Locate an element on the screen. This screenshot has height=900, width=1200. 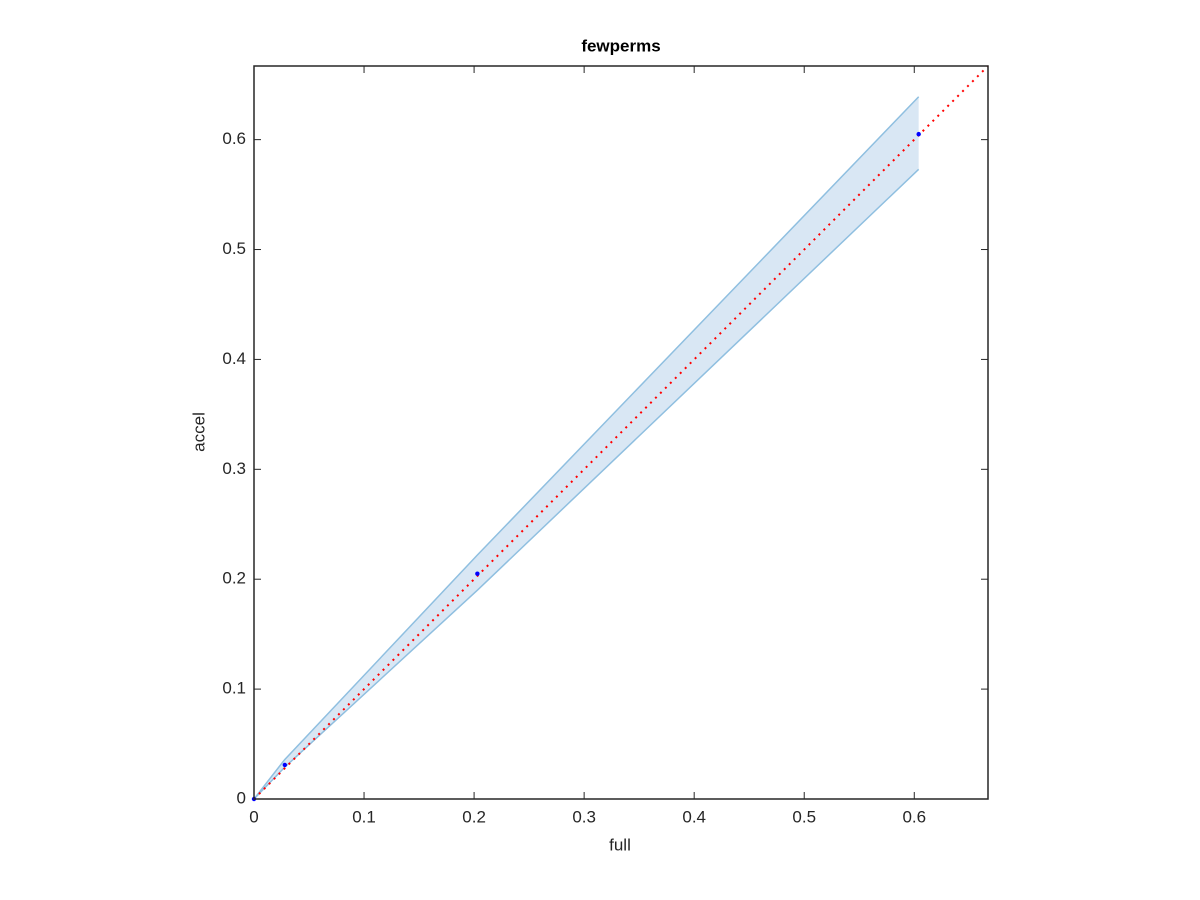
x-tick-label: 0.6 is located at coordinates (914, 816).